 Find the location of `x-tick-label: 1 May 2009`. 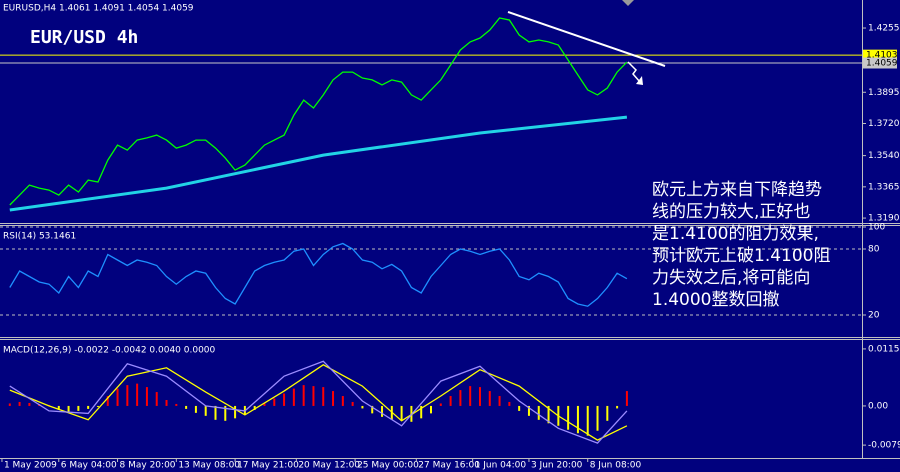

x-tick-label: 1 May 2009 is located at coordinates (30, 466).